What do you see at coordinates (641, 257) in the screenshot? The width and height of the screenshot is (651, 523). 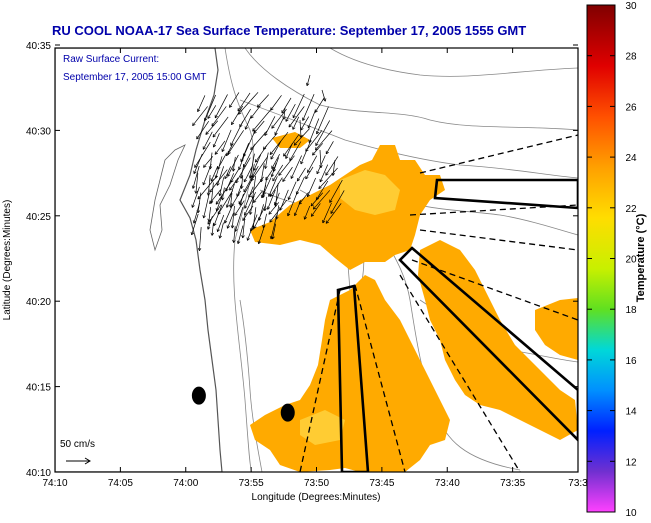 I see `colorbar-label: Temperature (°C)` at bounding box center [641, 257].